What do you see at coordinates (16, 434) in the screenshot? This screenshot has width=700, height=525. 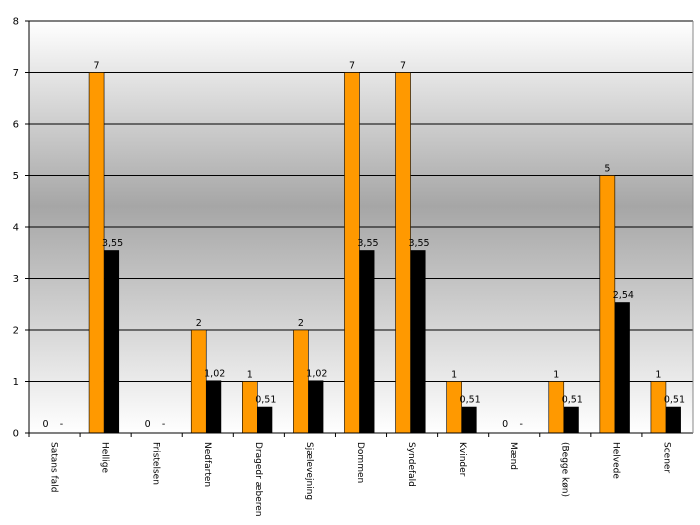 I see `y-tick-label: 0` at bounding box center [16, 434].